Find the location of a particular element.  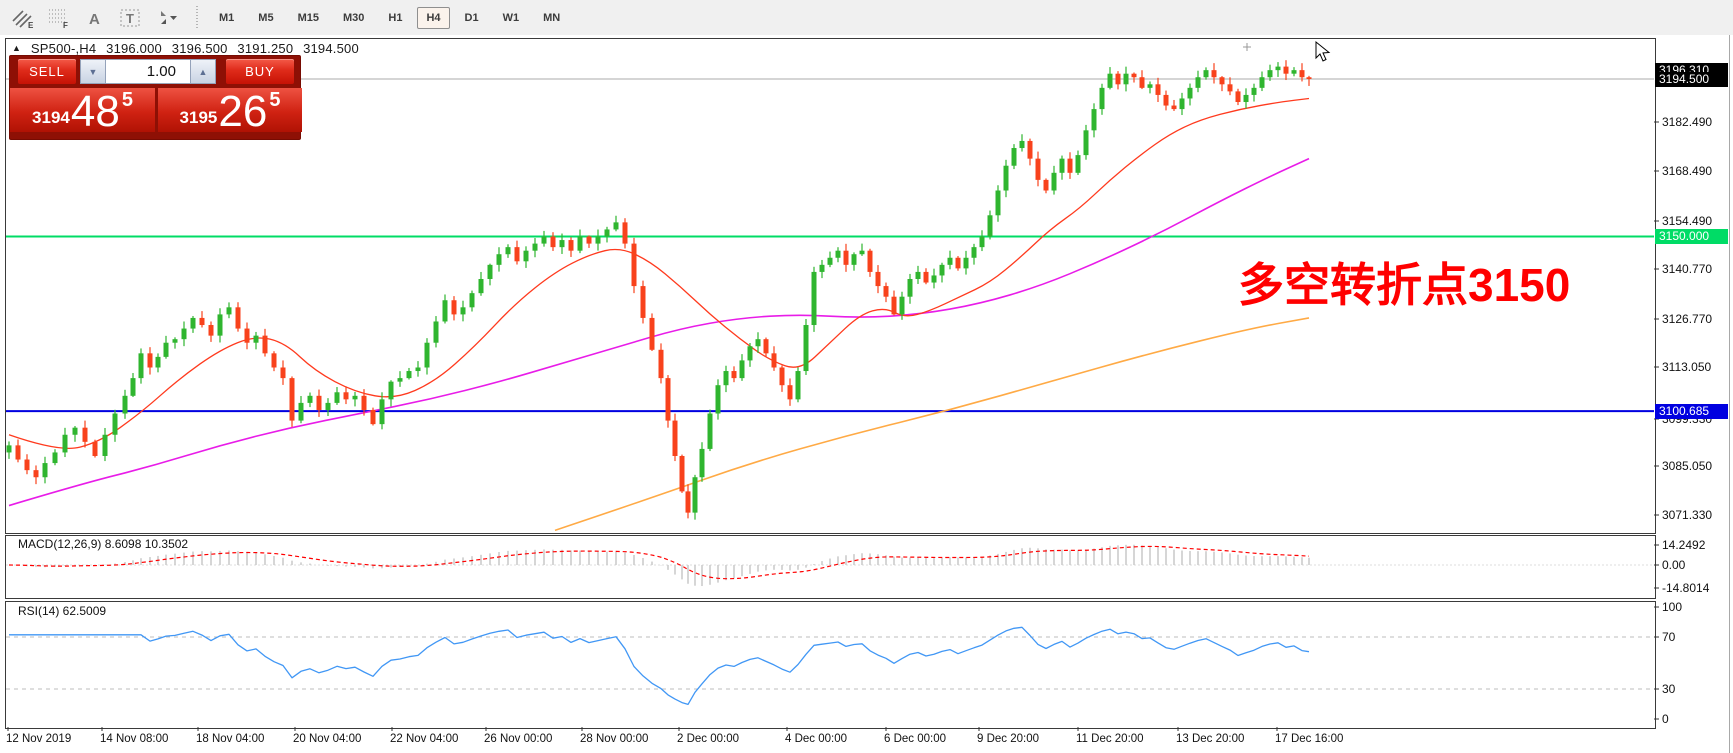

one-click-trading-widget: SELL ▼ ▲ BUY 3194 48 5 3195 26 5 is located at coordinates (155, 97).